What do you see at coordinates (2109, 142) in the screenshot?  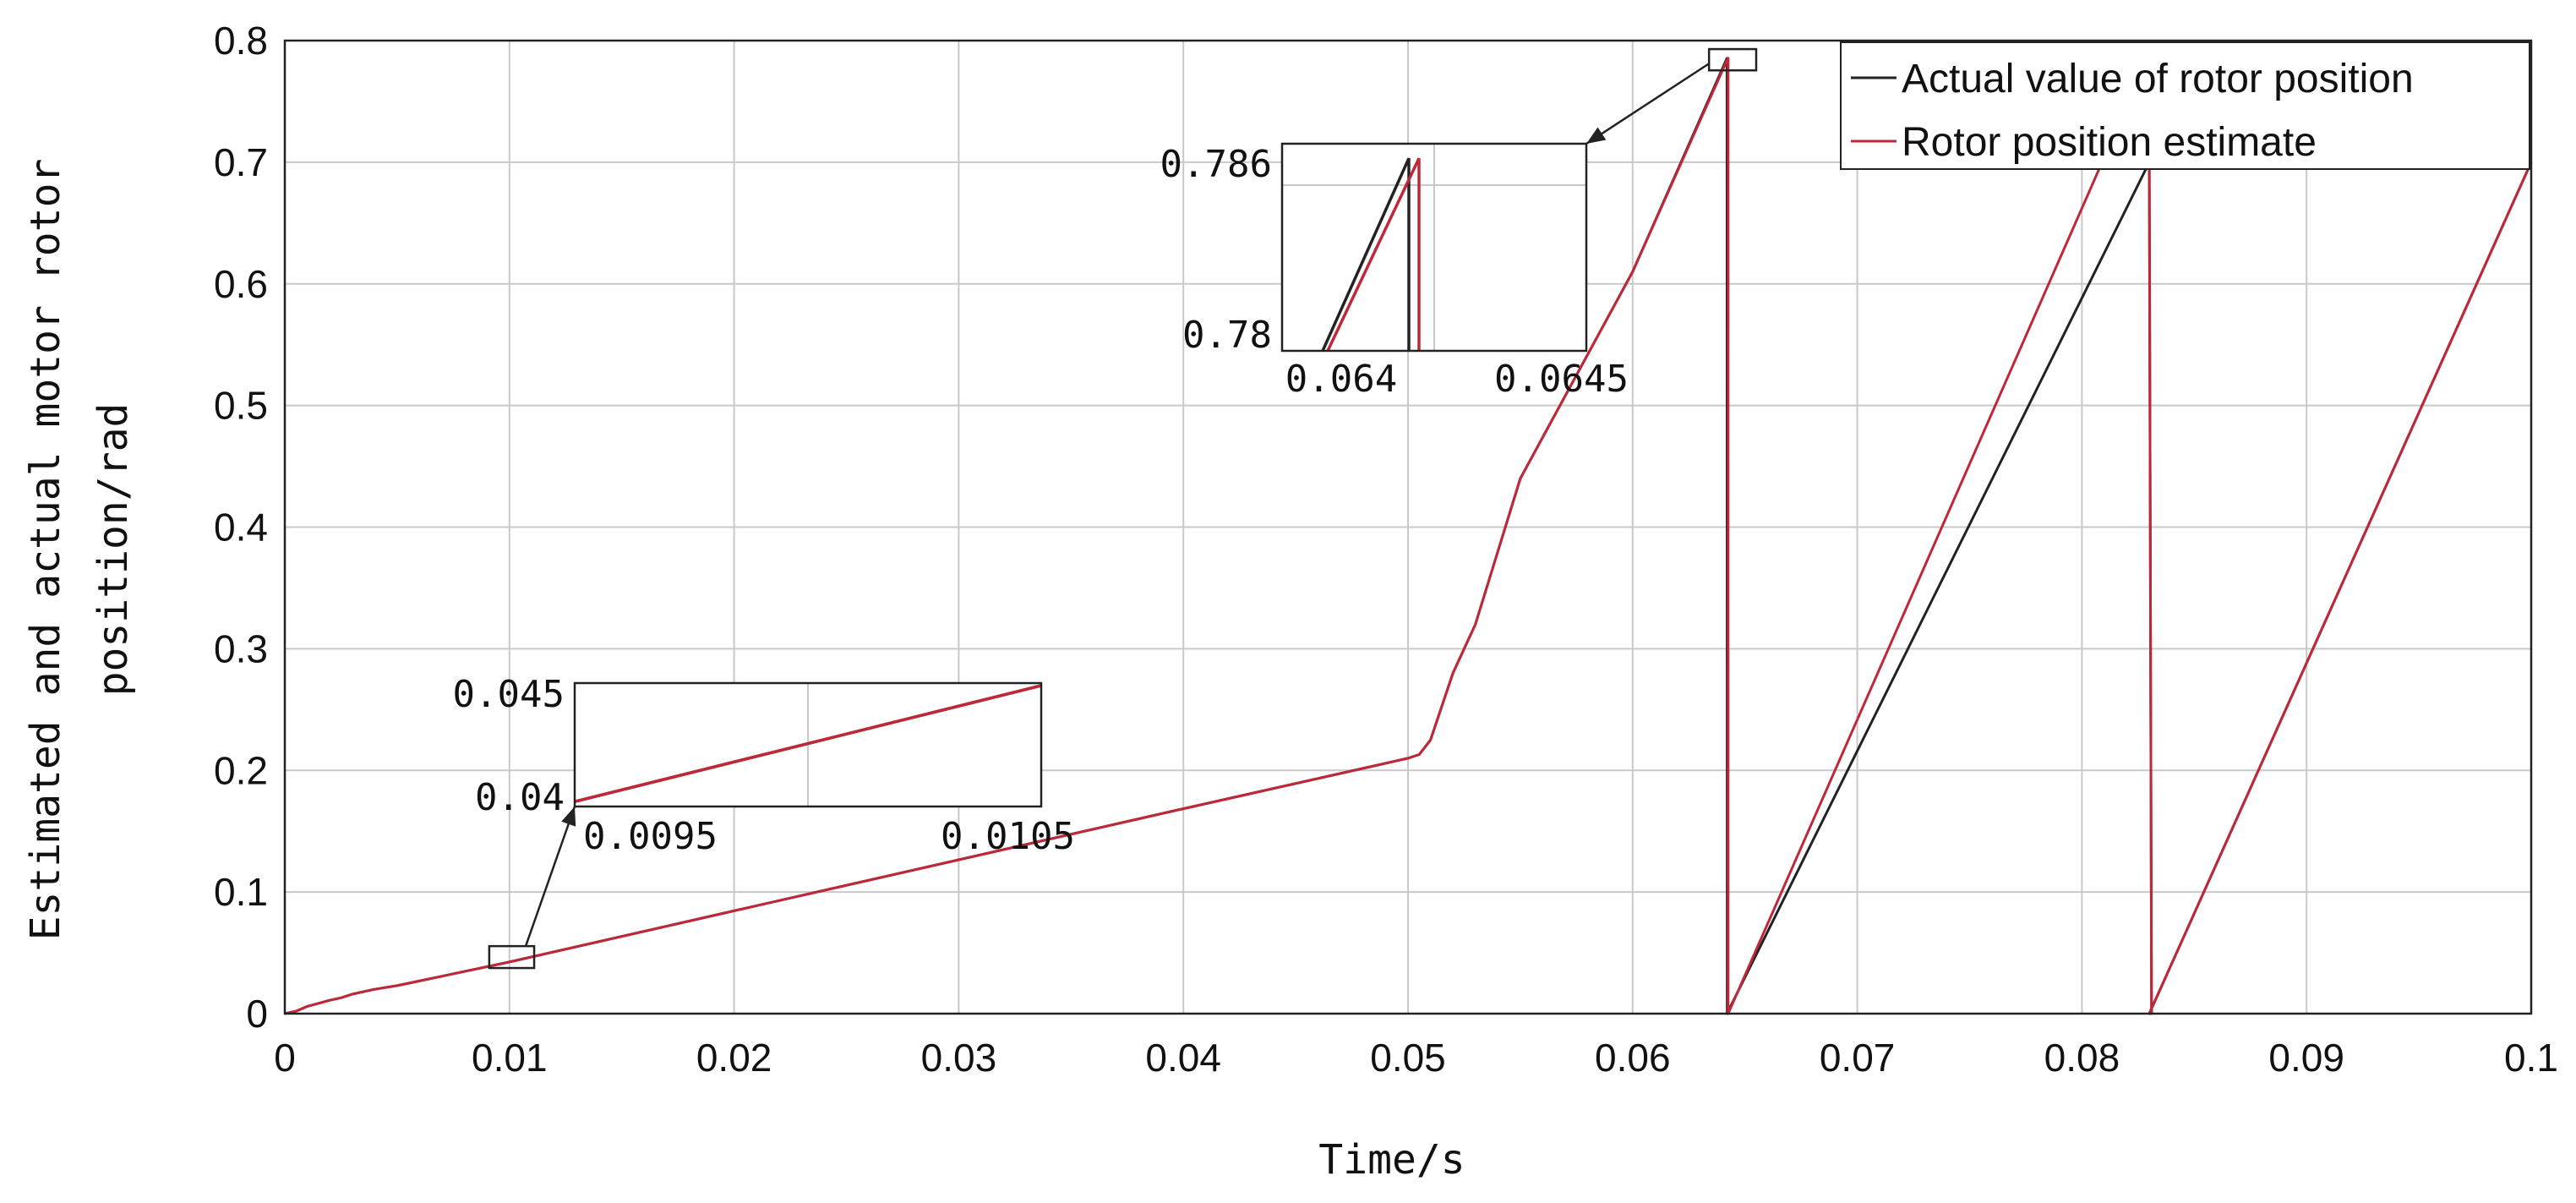 I see `legend-label: Rotor position estimate` at bounding box center [2109, 142].